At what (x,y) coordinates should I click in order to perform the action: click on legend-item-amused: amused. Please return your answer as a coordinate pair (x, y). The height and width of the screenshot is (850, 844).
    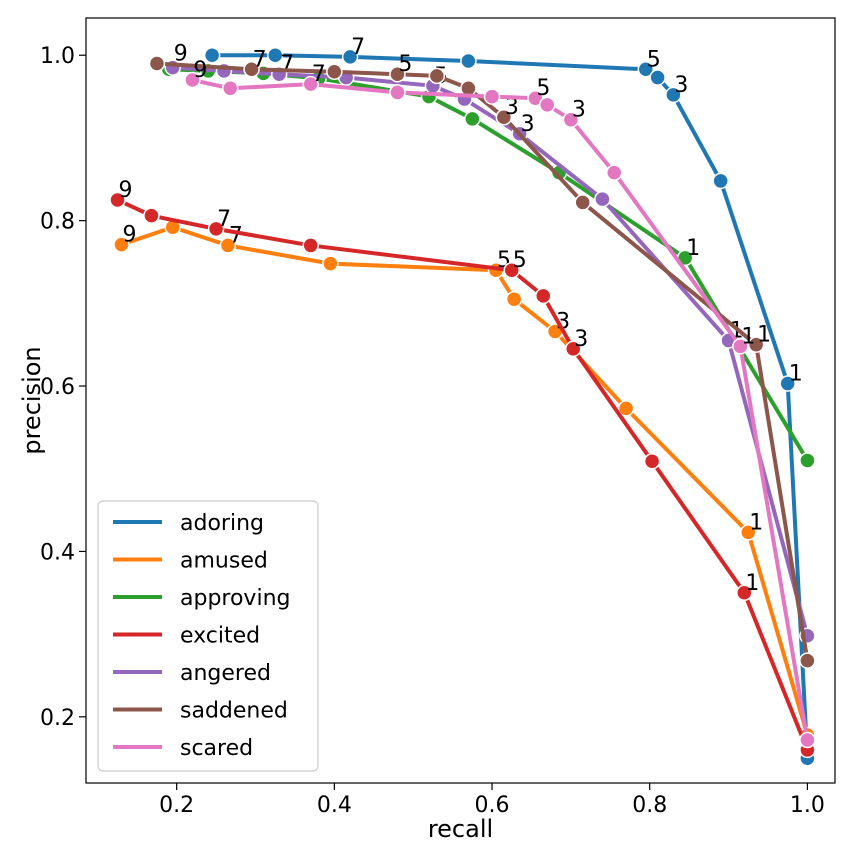
    Looking at the image, I should click on (190, 561).